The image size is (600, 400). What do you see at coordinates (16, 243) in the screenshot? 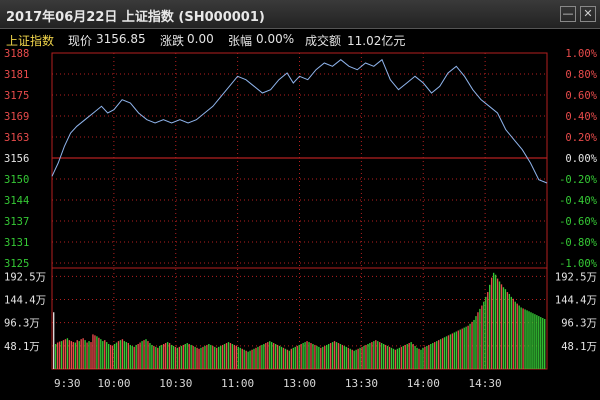
I see `price-tick-label: 3131` at bounding box center [16, 243].